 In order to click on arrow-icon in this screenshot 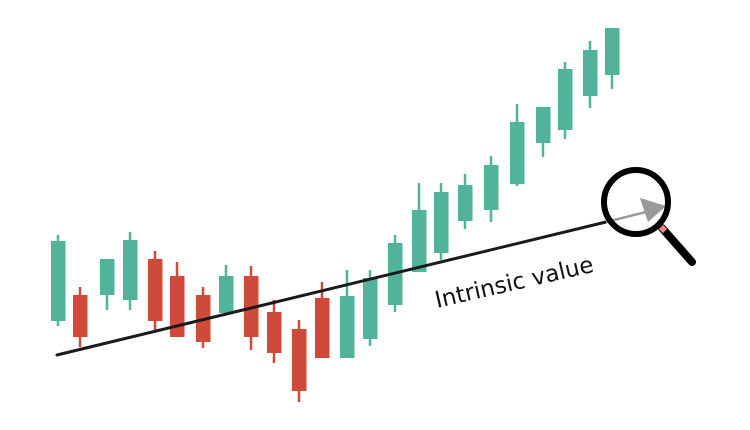, I will do `click(635, 211)`.